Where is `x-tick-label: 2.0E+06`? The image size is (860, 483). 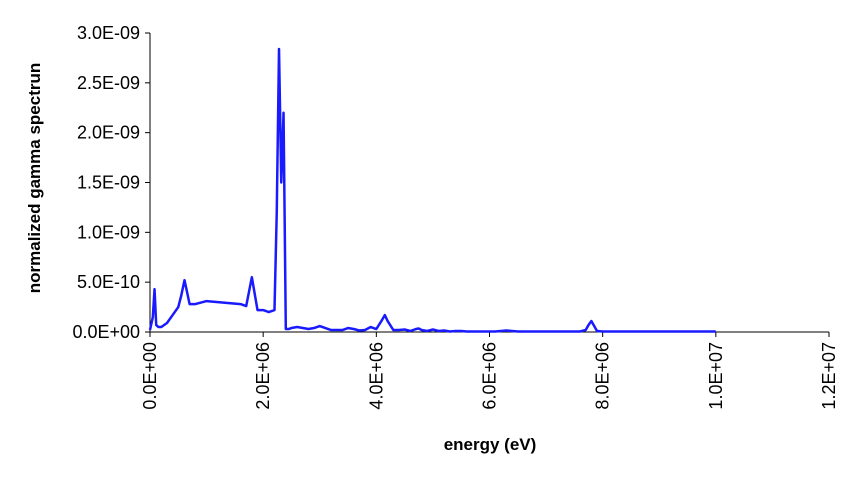
x-tick-label: 2.0E+06 is located at coordinates (263, 376).